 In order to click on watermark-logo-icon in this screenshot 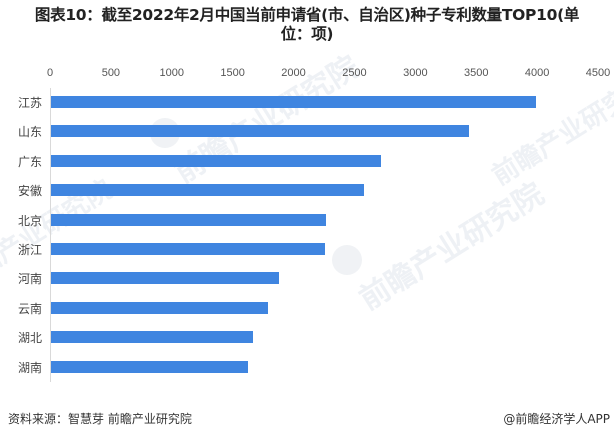, I will do `click(347, 260)`.